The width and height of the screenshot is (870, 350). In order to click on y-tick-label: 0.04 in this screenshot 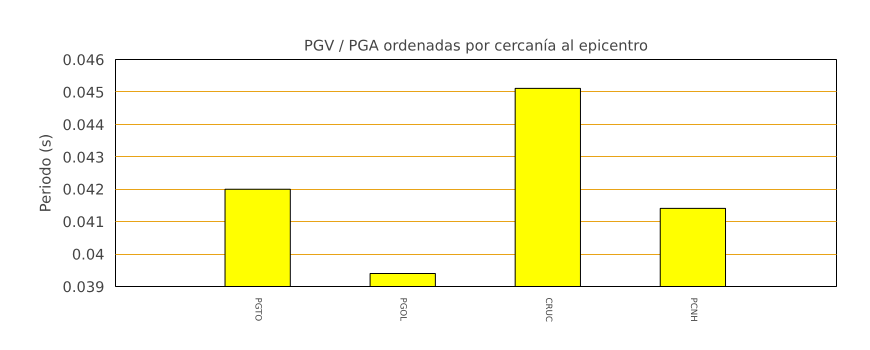, I will do `click(88, 255)`.